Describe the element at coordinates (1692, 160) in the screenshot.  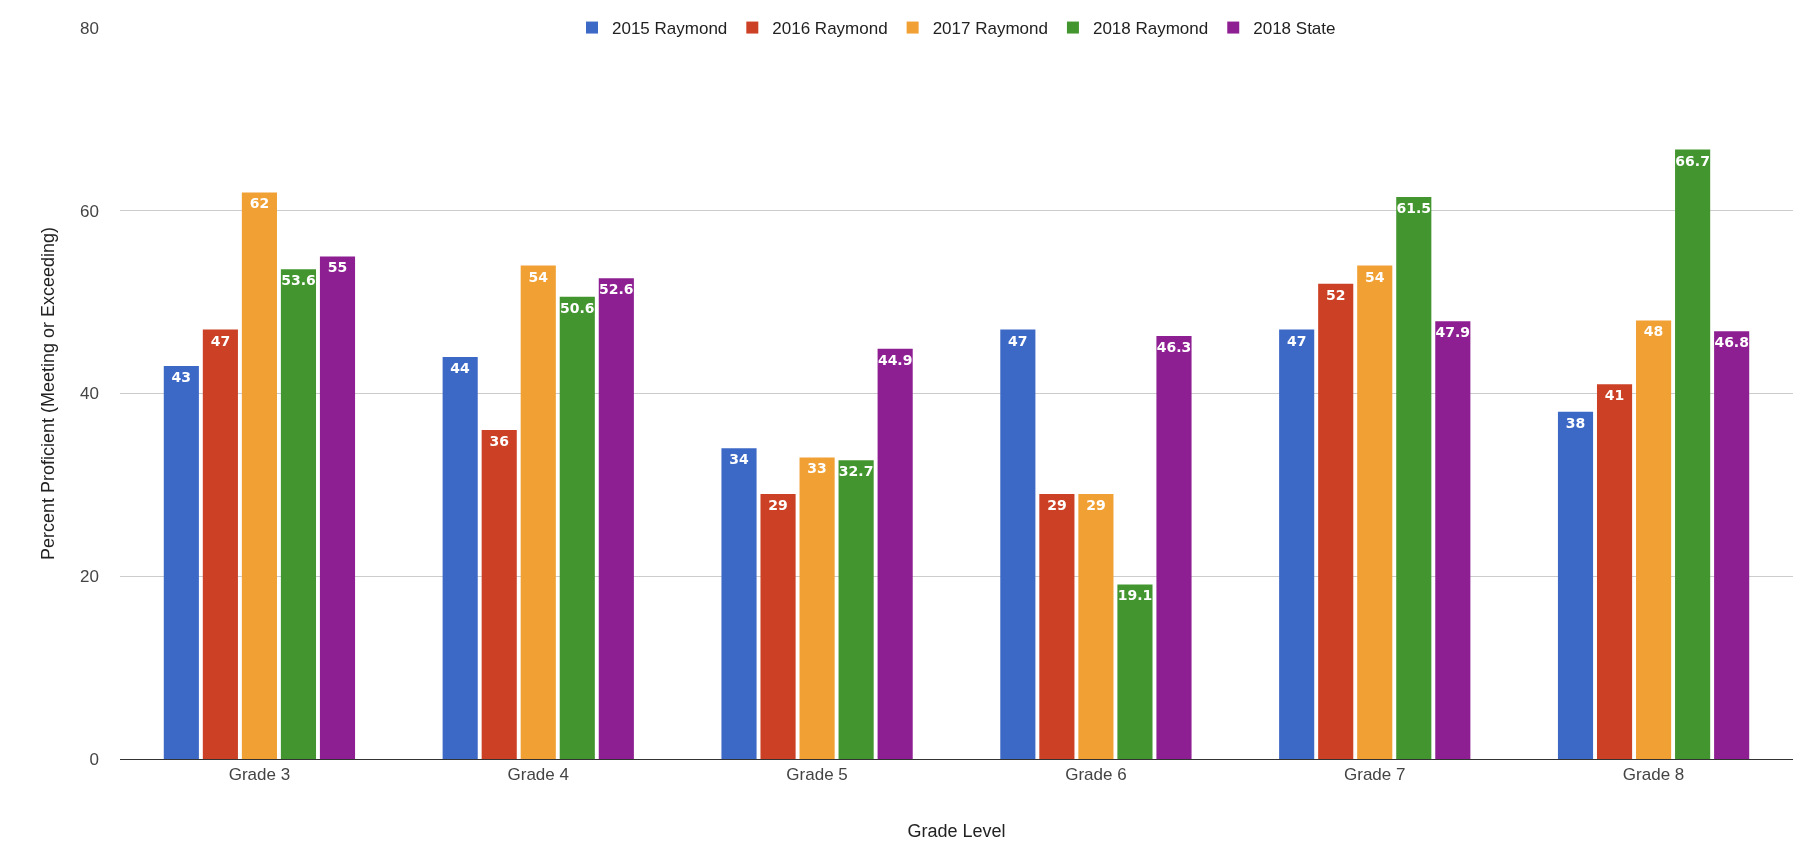
I see `data-label: 66.7` at that location.